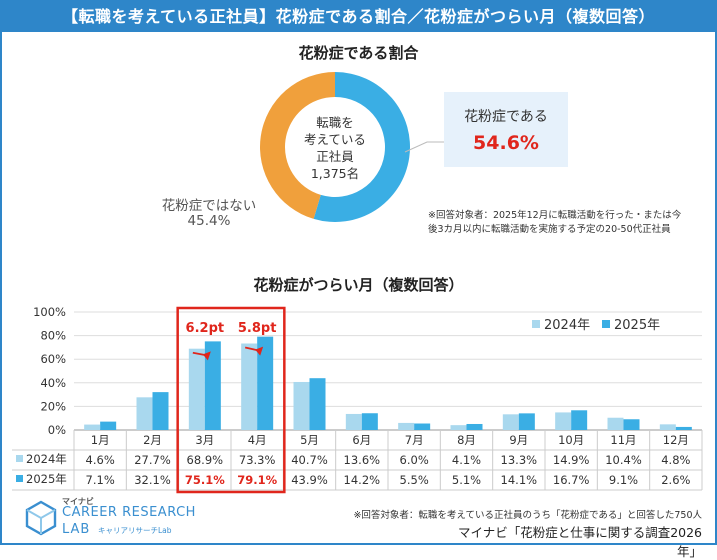 The image size is (717, 560). Describe the element at coordinates (100, 480) in the screenshot. I see `data-label: 7.1%` at that location.